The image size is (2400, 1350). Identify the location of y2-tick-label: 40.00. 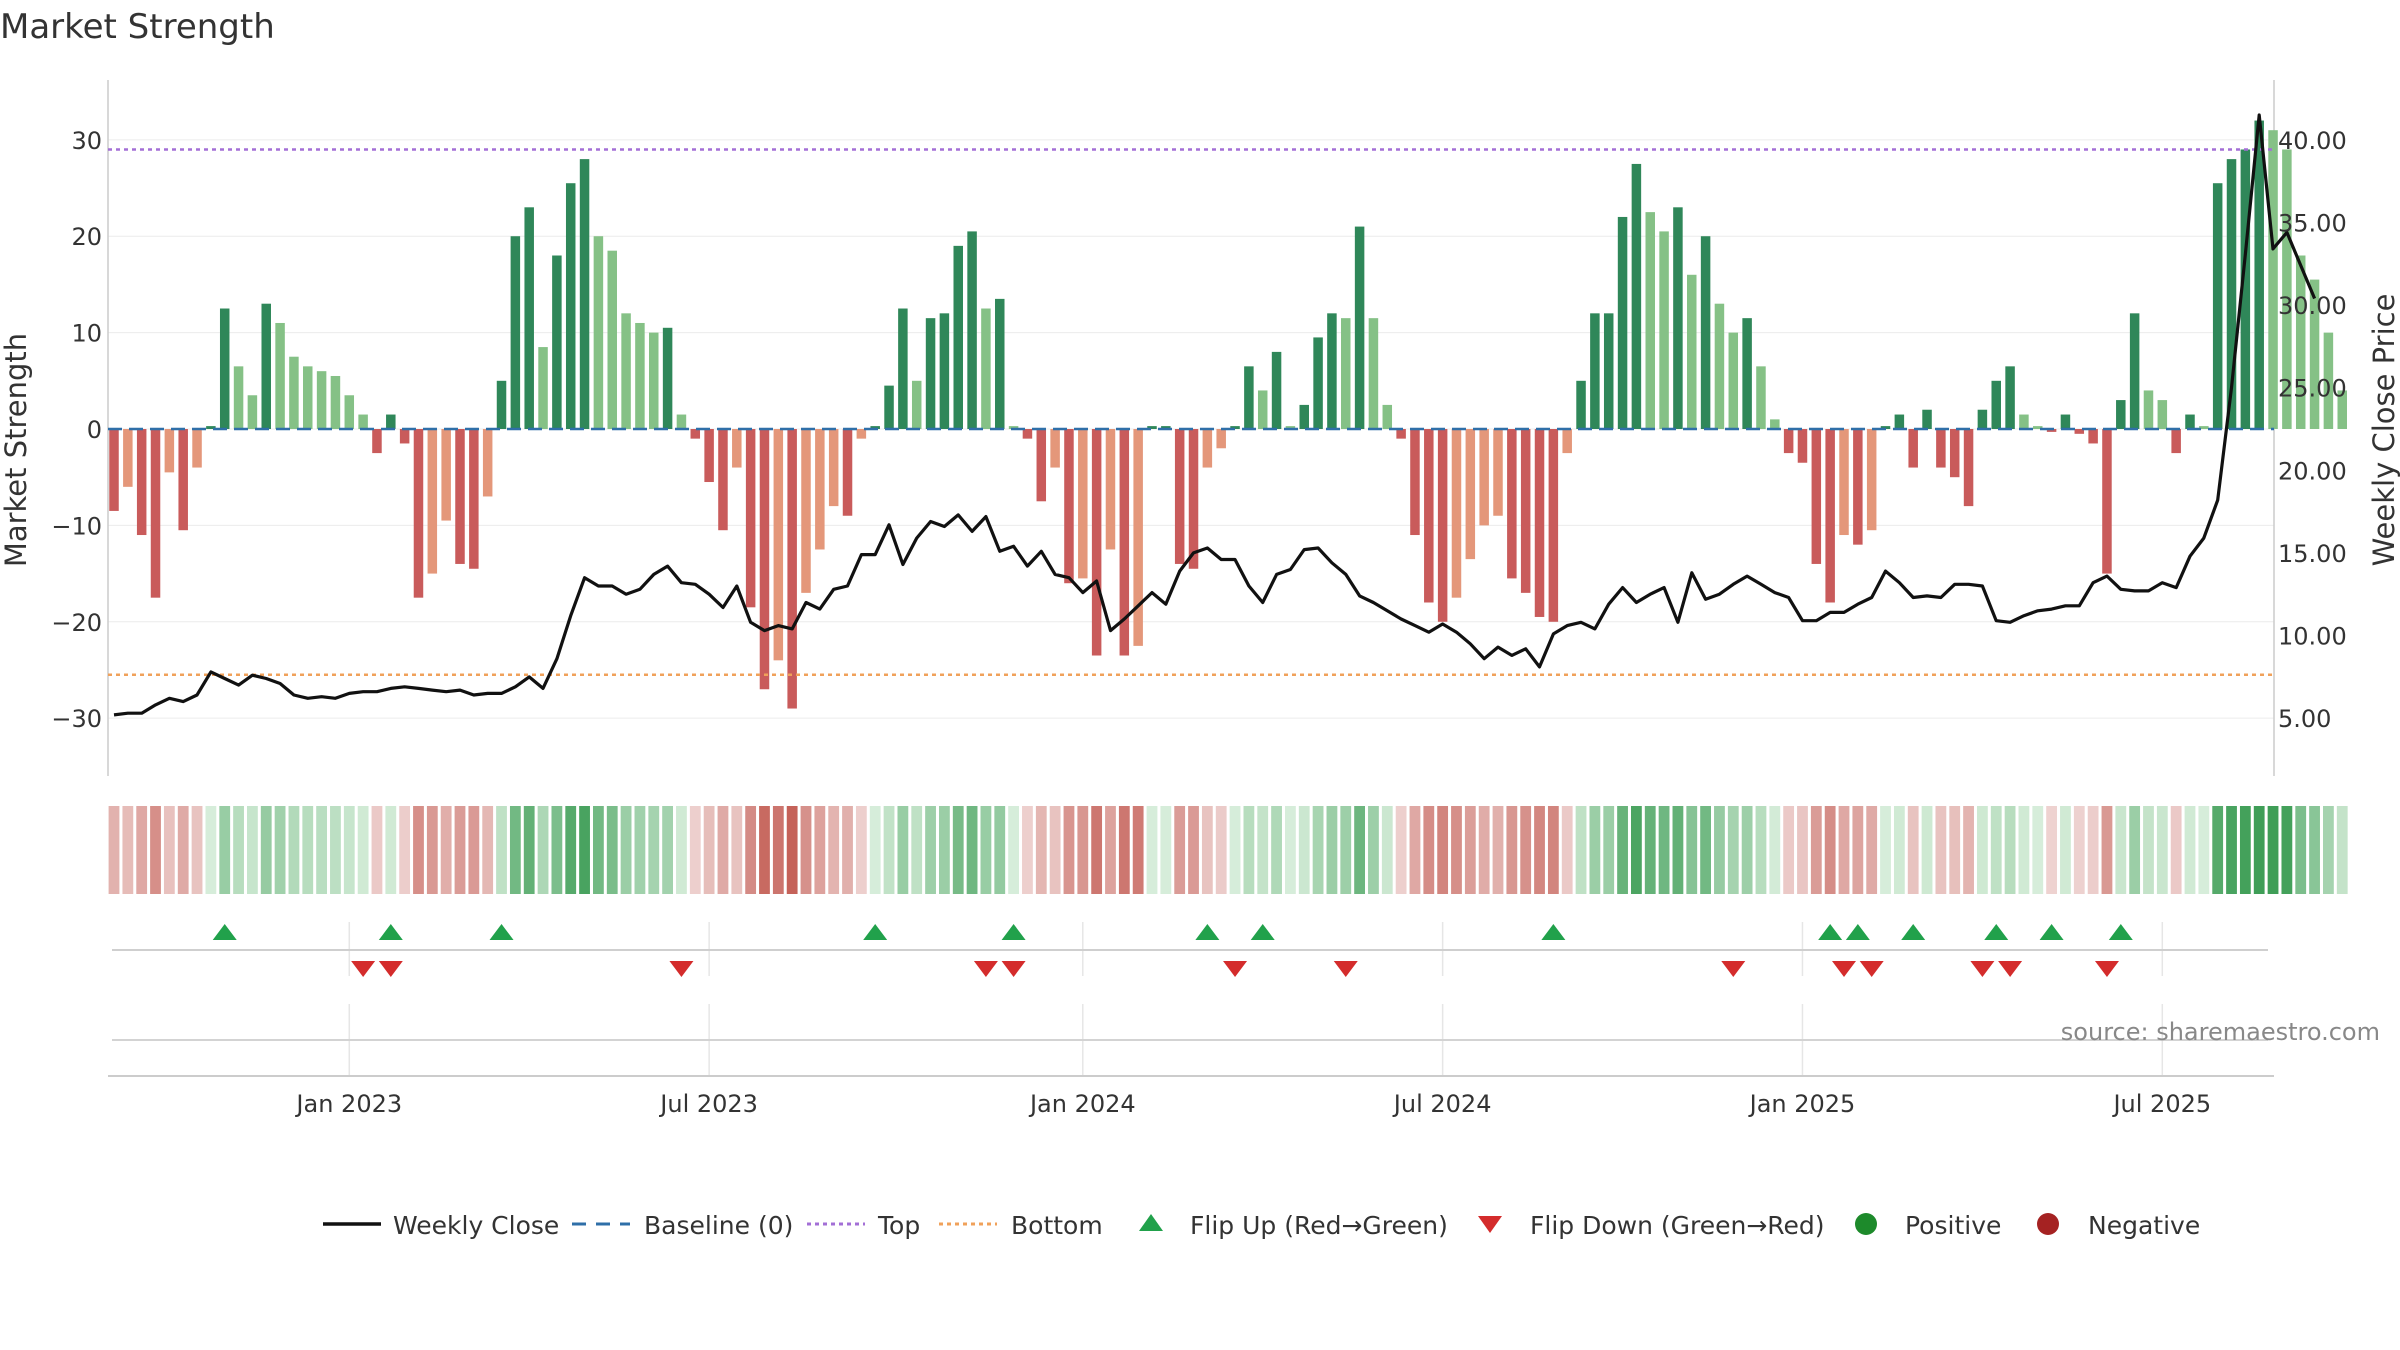
(2312, 141).